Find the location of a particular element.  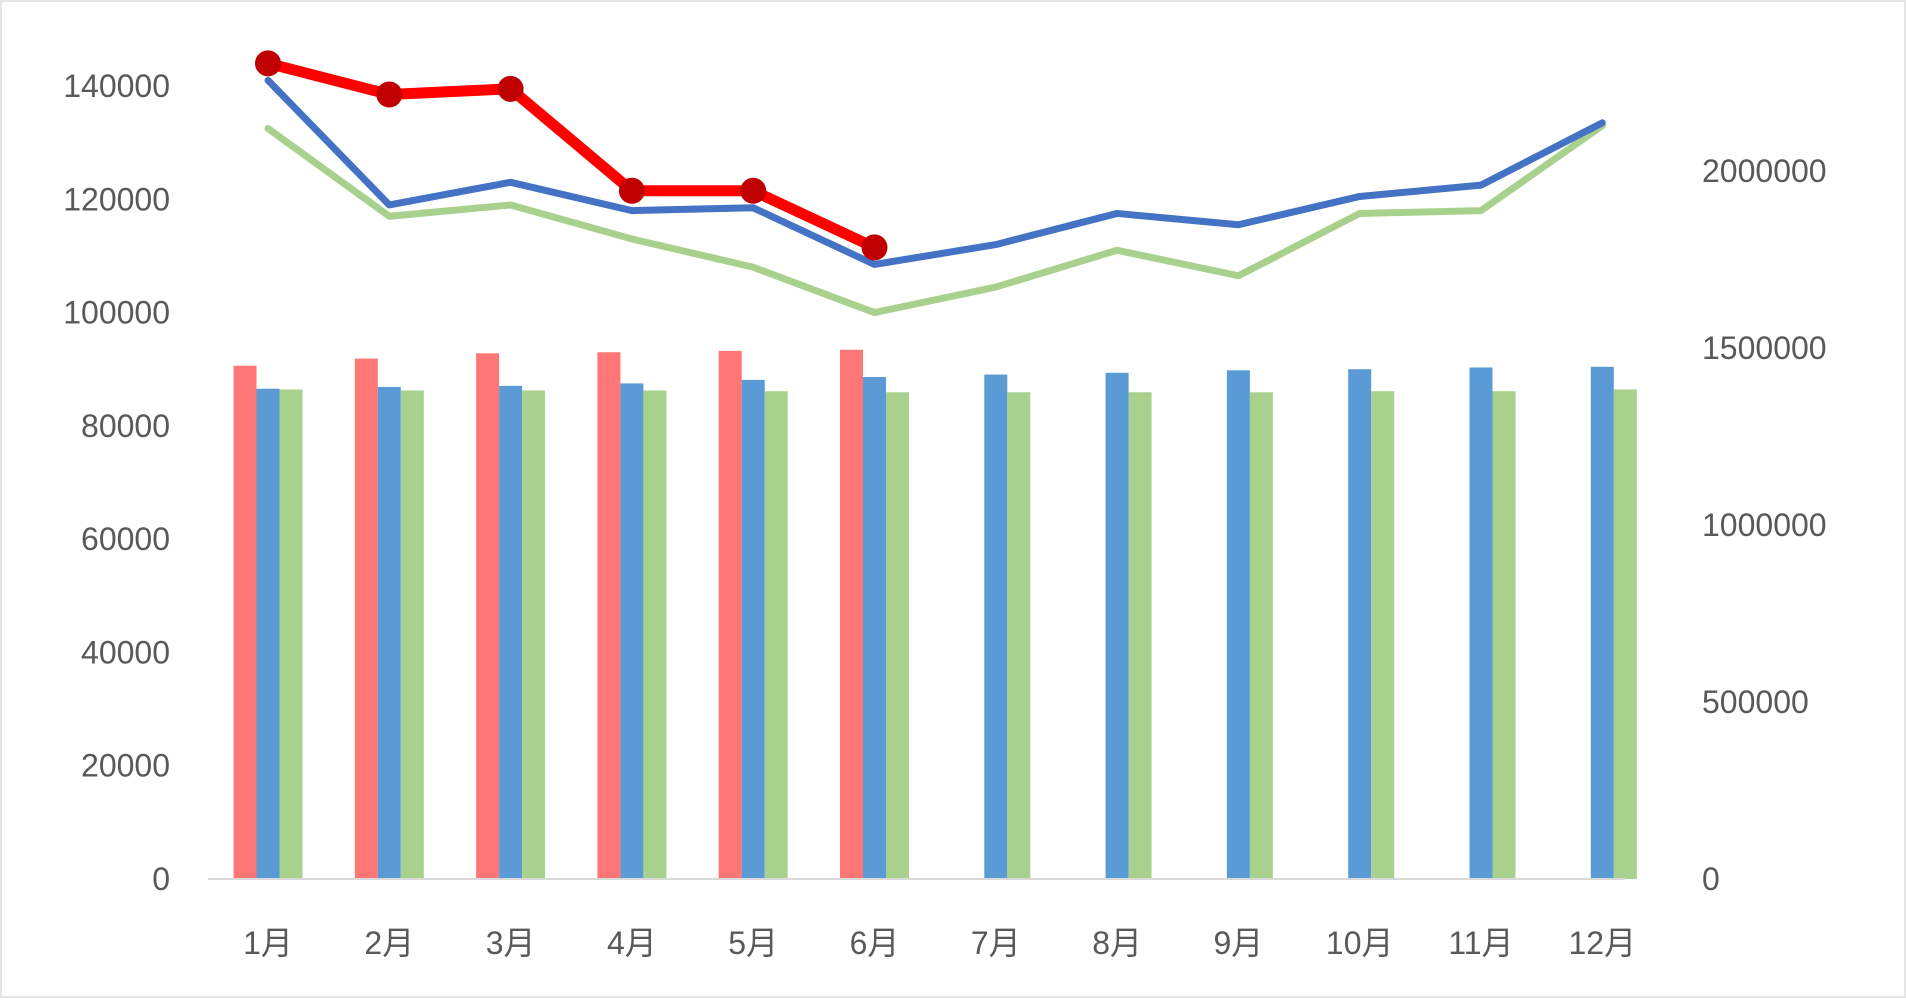

bar-series-2-7月 is located at coordinates (996, 626).